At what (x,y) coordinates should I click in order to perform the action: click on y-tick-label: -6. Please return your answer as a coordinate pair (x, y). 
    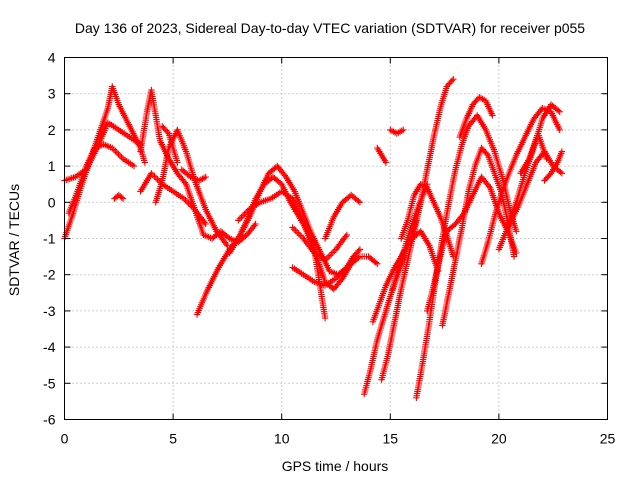
    Looking at the image, I should click on (49, 420).